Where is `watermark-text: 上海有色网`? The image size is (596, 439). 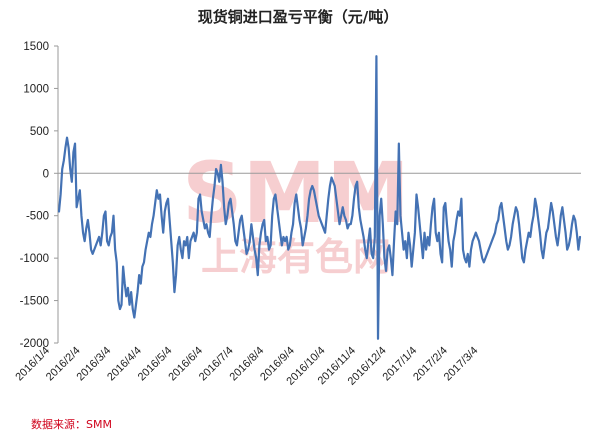 watermark-text: 上海有色网 is located at coordinates (296, 257).